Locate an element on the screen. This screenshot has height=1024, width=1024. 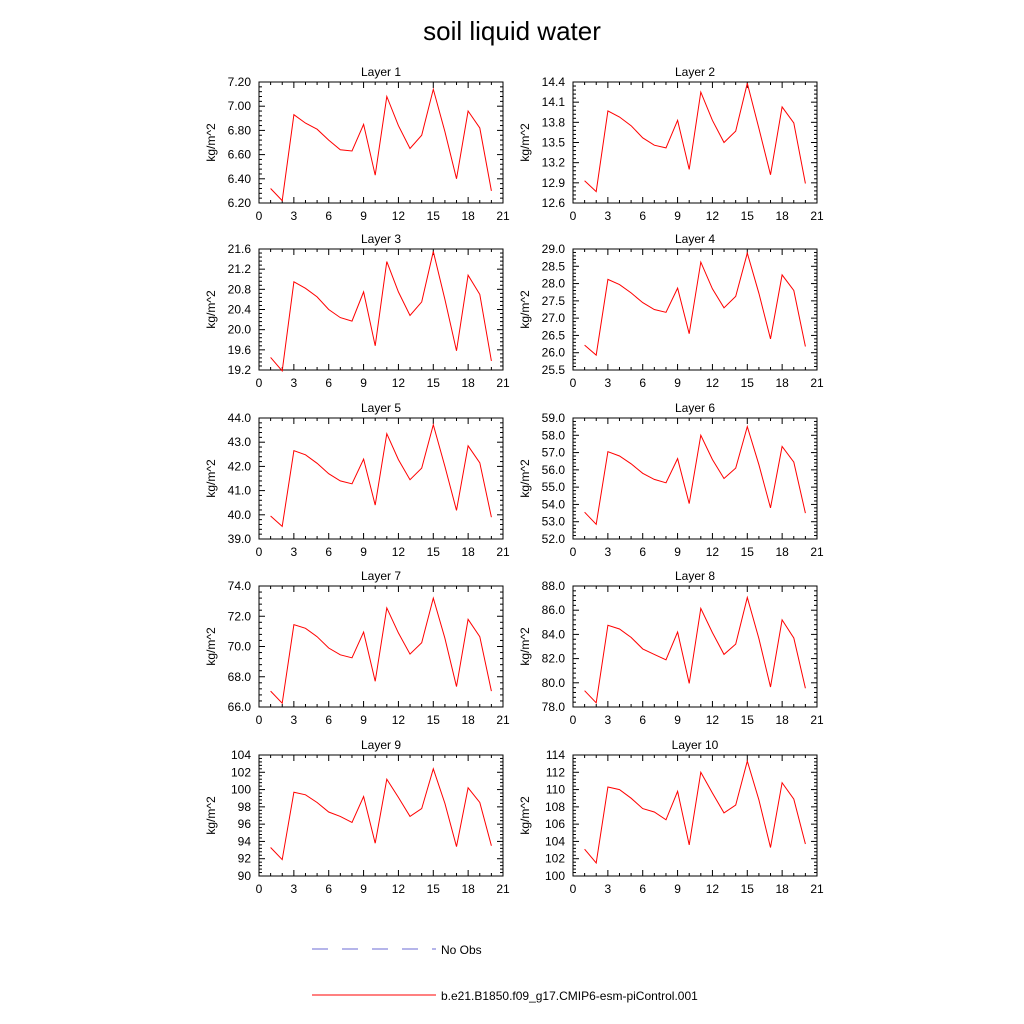
y-tick-label: 7.00 is located at coordinates (240, 106).